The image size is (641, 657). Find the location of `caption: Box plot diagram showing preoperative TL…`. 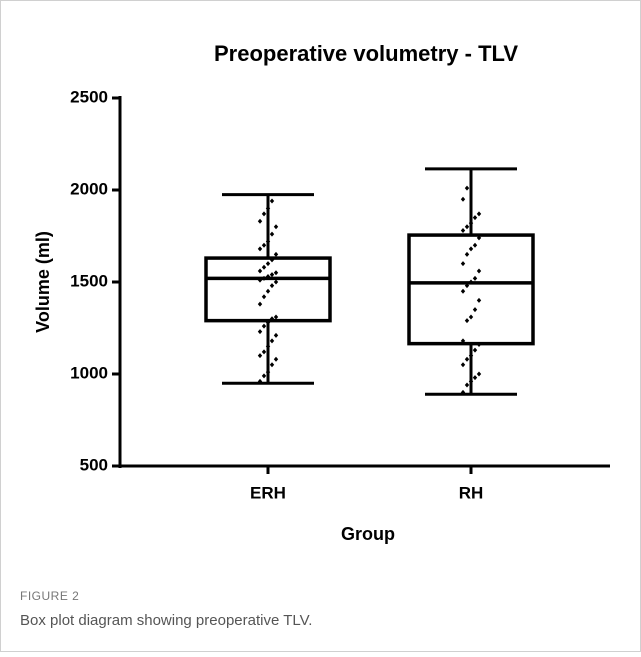

caption: Box plot diagram showing preoperative TL… is located at coordinates (166, 620).